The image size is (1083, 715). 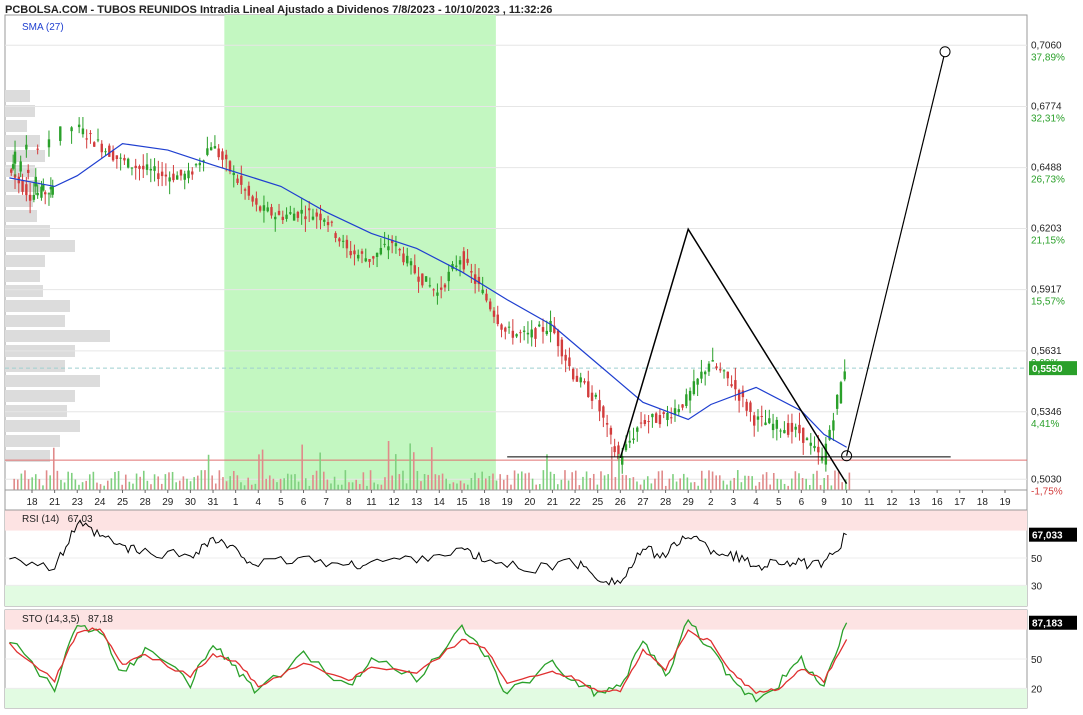 What do you see at coordinates (1046, 290) in the screenshot?
I see `y-tick-label: 0,5917` at bounding box center [1046, 290].